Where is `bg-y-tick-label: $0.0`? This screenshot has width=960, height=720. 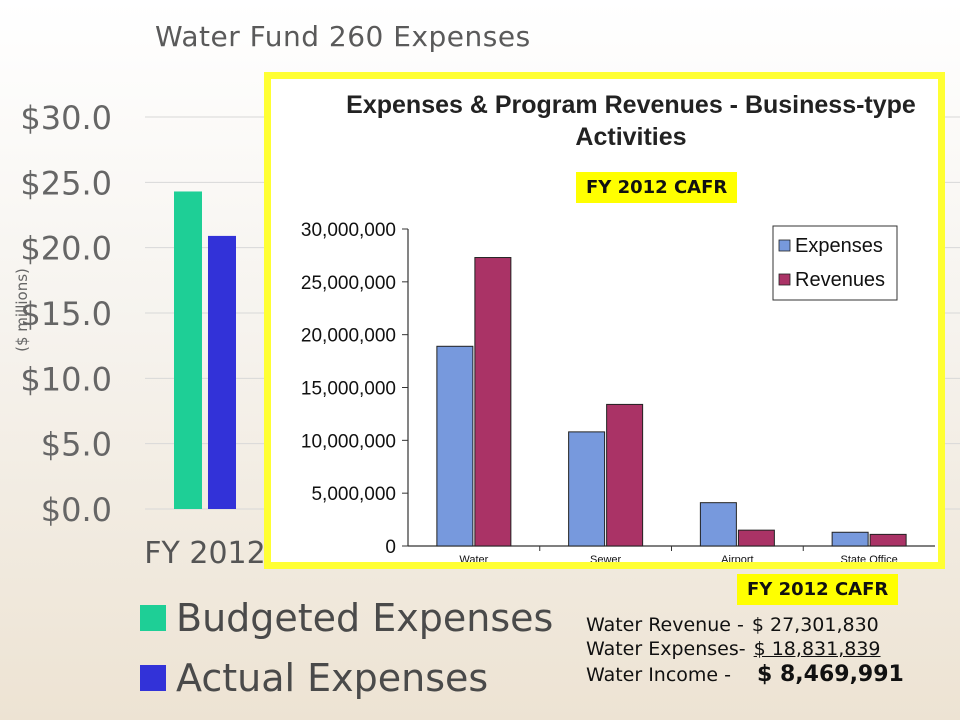 bg-y-tick-label: $0.0 is located at coordinates (76, 510).